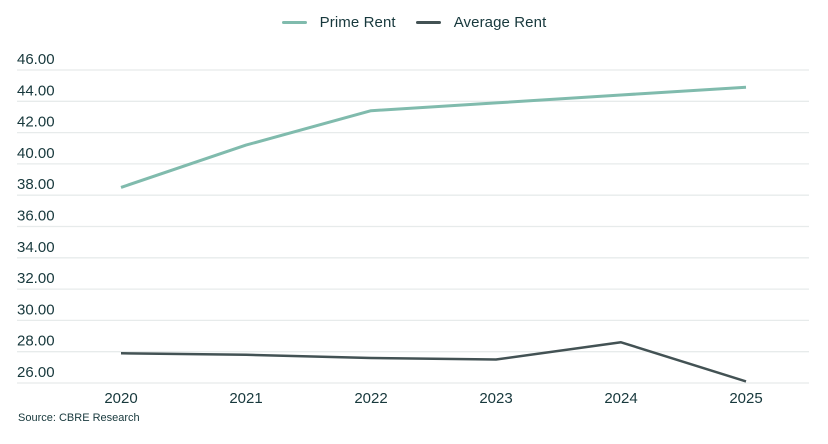 This screenshot has width=828, height=444. I want to click on y-axis-tick-label: 40.00, so click(36, 153).